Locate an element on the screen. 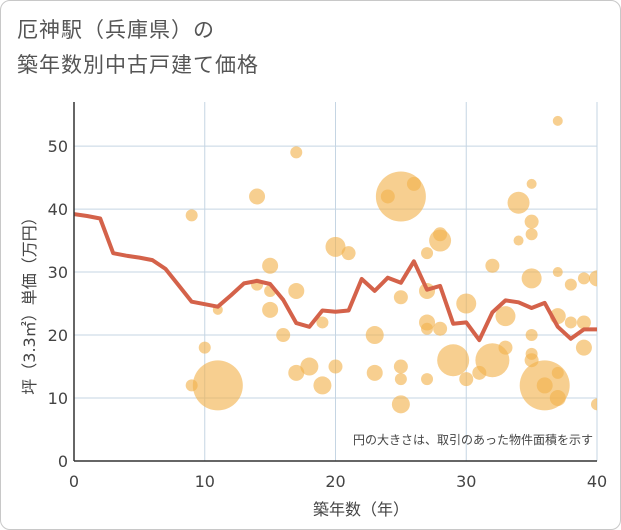 The width and height of the screenshot is (621, 530). bubble-size-note: 円の大きさは、取引のあった物件面積を示す is located at coordinates (473, 439).